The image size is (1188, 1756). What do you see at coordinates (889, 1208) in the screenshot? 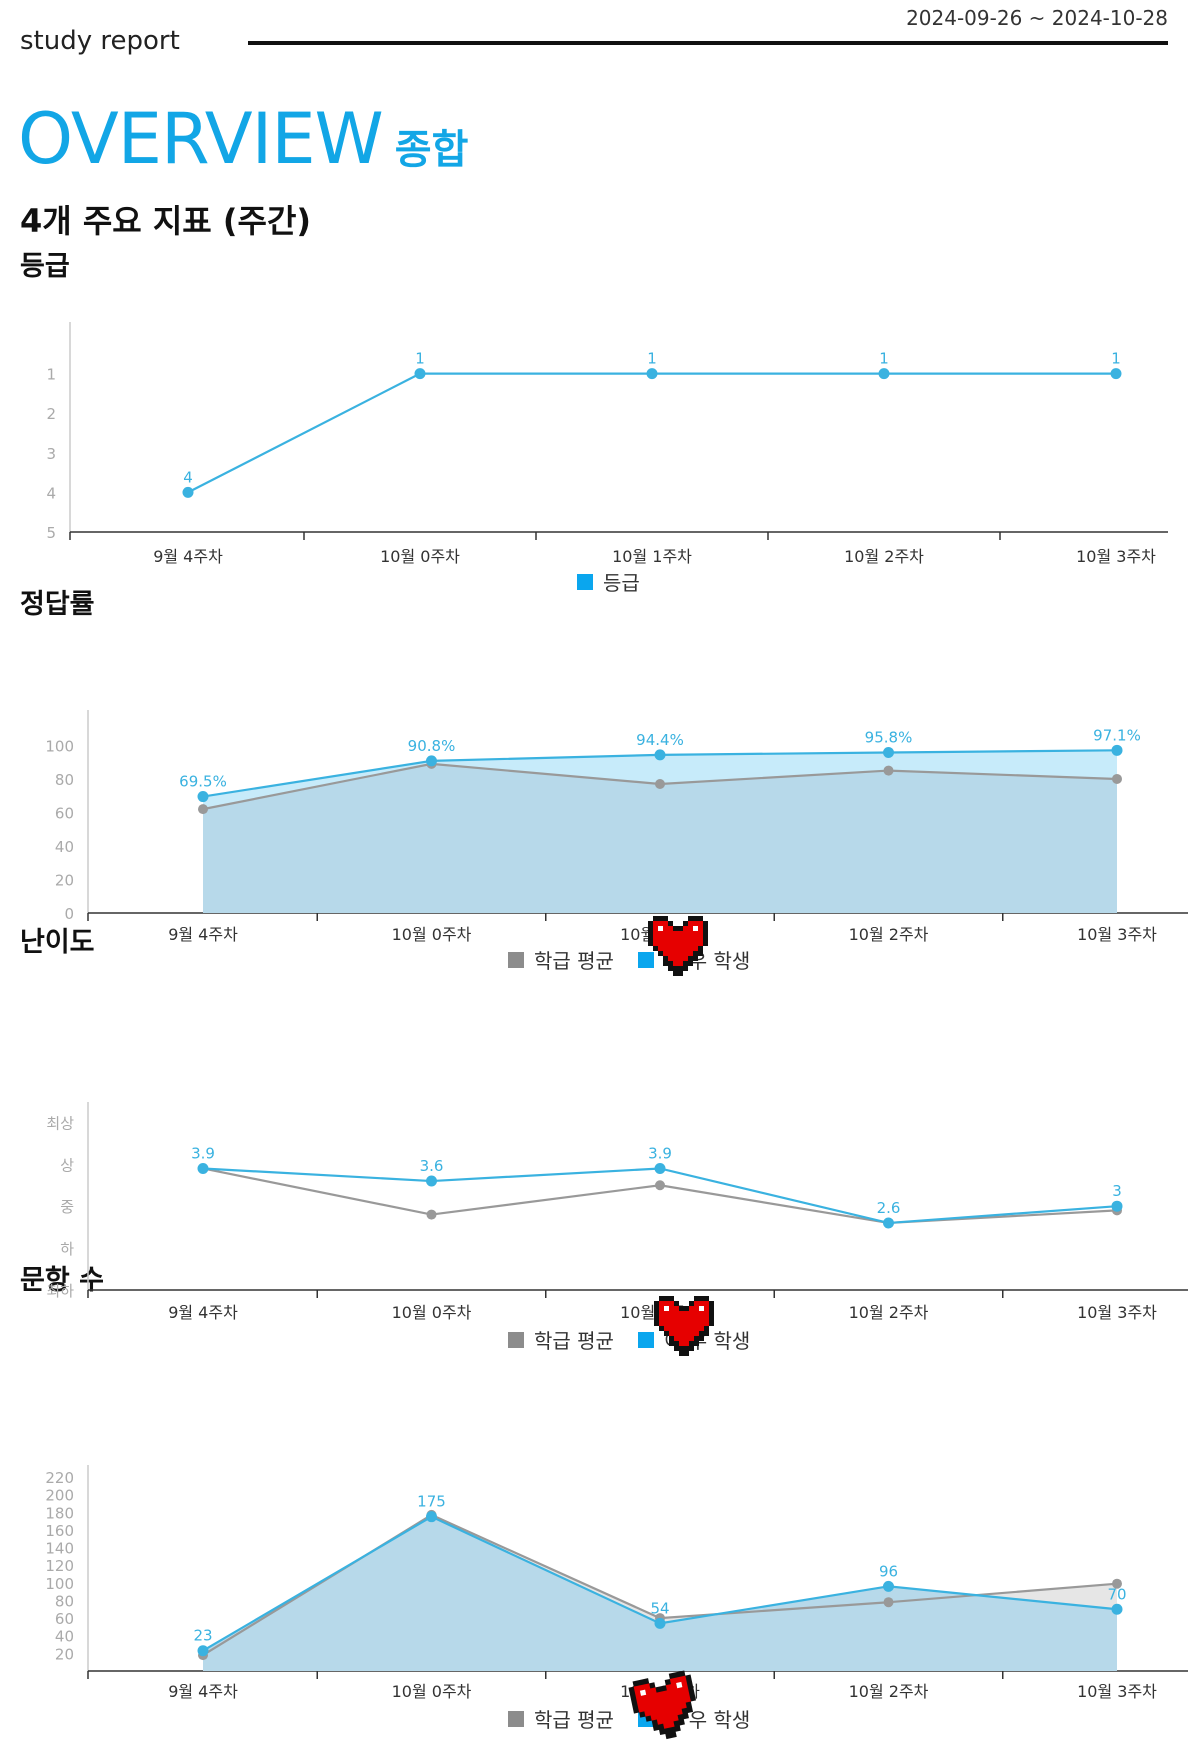
I see `data-label: 2.6` at bounding box center [889, 1208].